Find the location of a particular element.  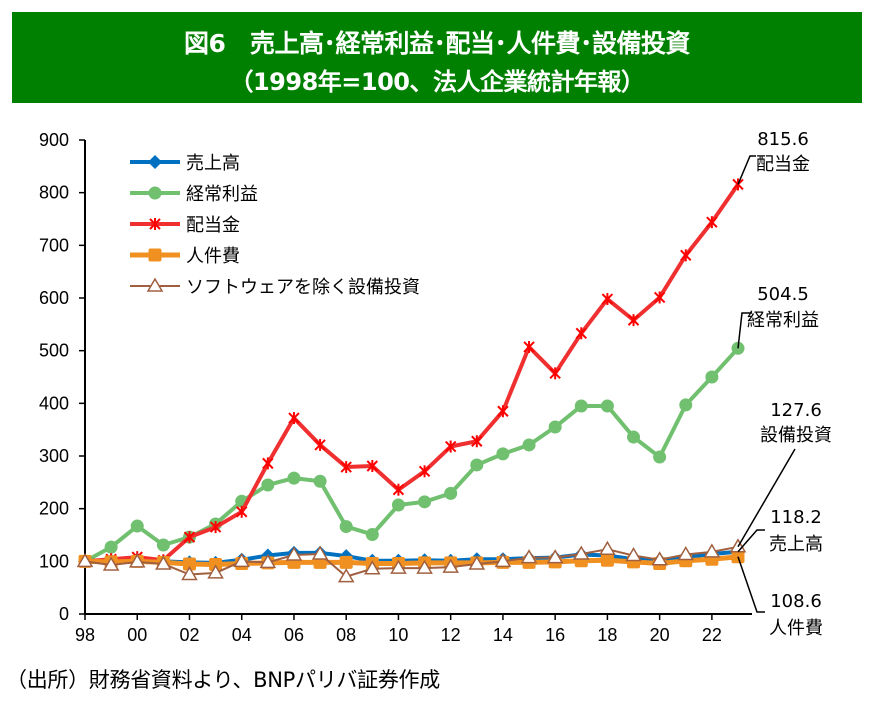

annotation-label: 売上高 is located at coordinates (796, 544).